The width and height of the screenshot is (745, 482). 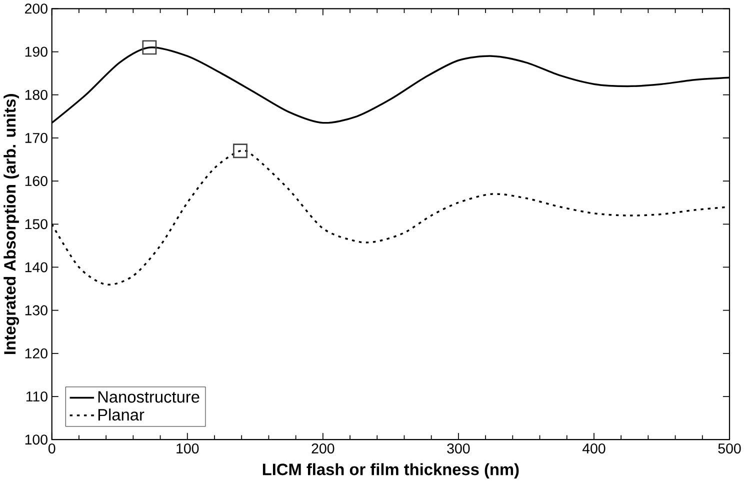 I want to click on x-tick-label: 500, so click(x=729, y=448).